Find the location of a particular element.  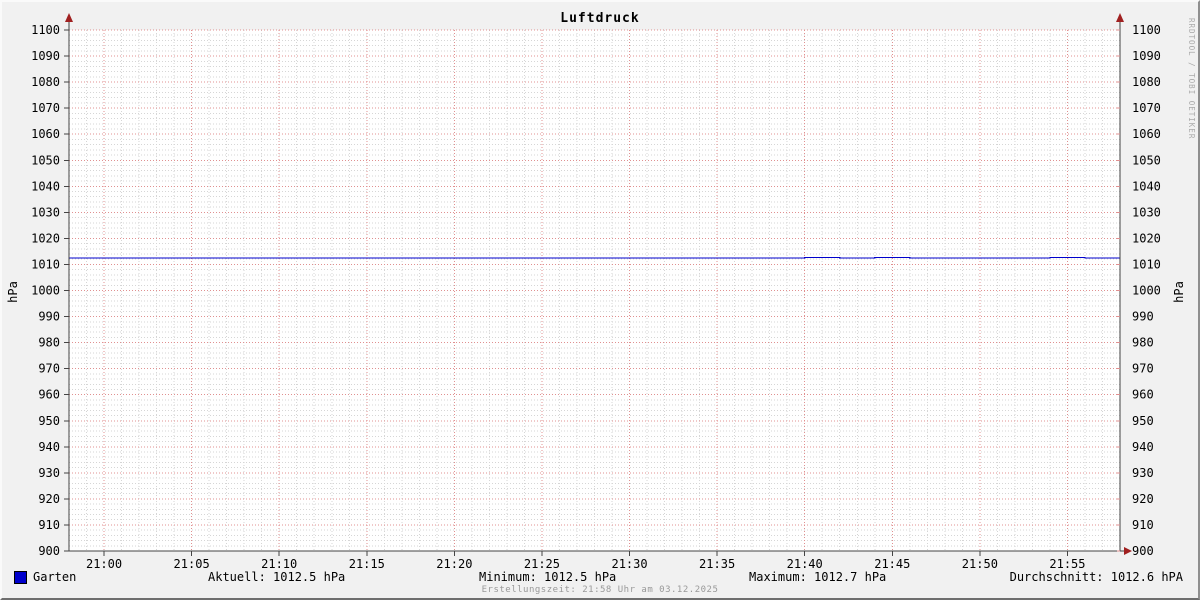

x-tick-label: 21:15 is located at coordinates (367, 564).